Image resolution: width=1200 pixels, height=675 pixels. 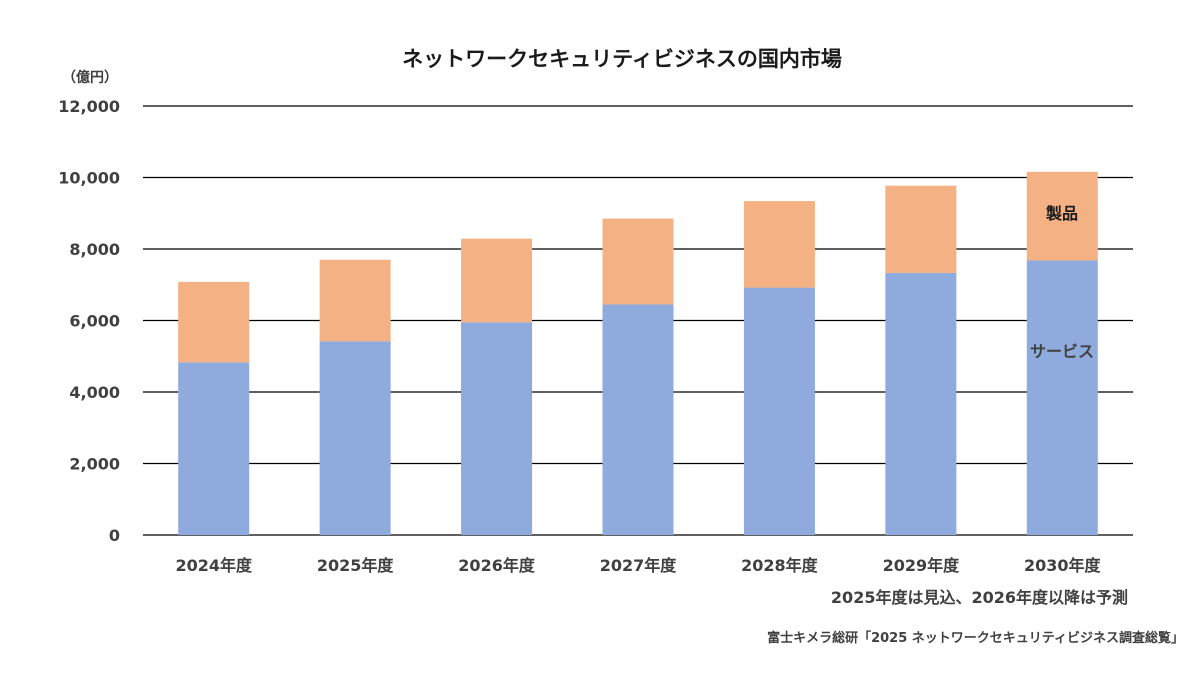 What do you see at coordinates (114, 535) in the screenshot?
I see `y-tick-label: 0` at bounding box center [114, 535].